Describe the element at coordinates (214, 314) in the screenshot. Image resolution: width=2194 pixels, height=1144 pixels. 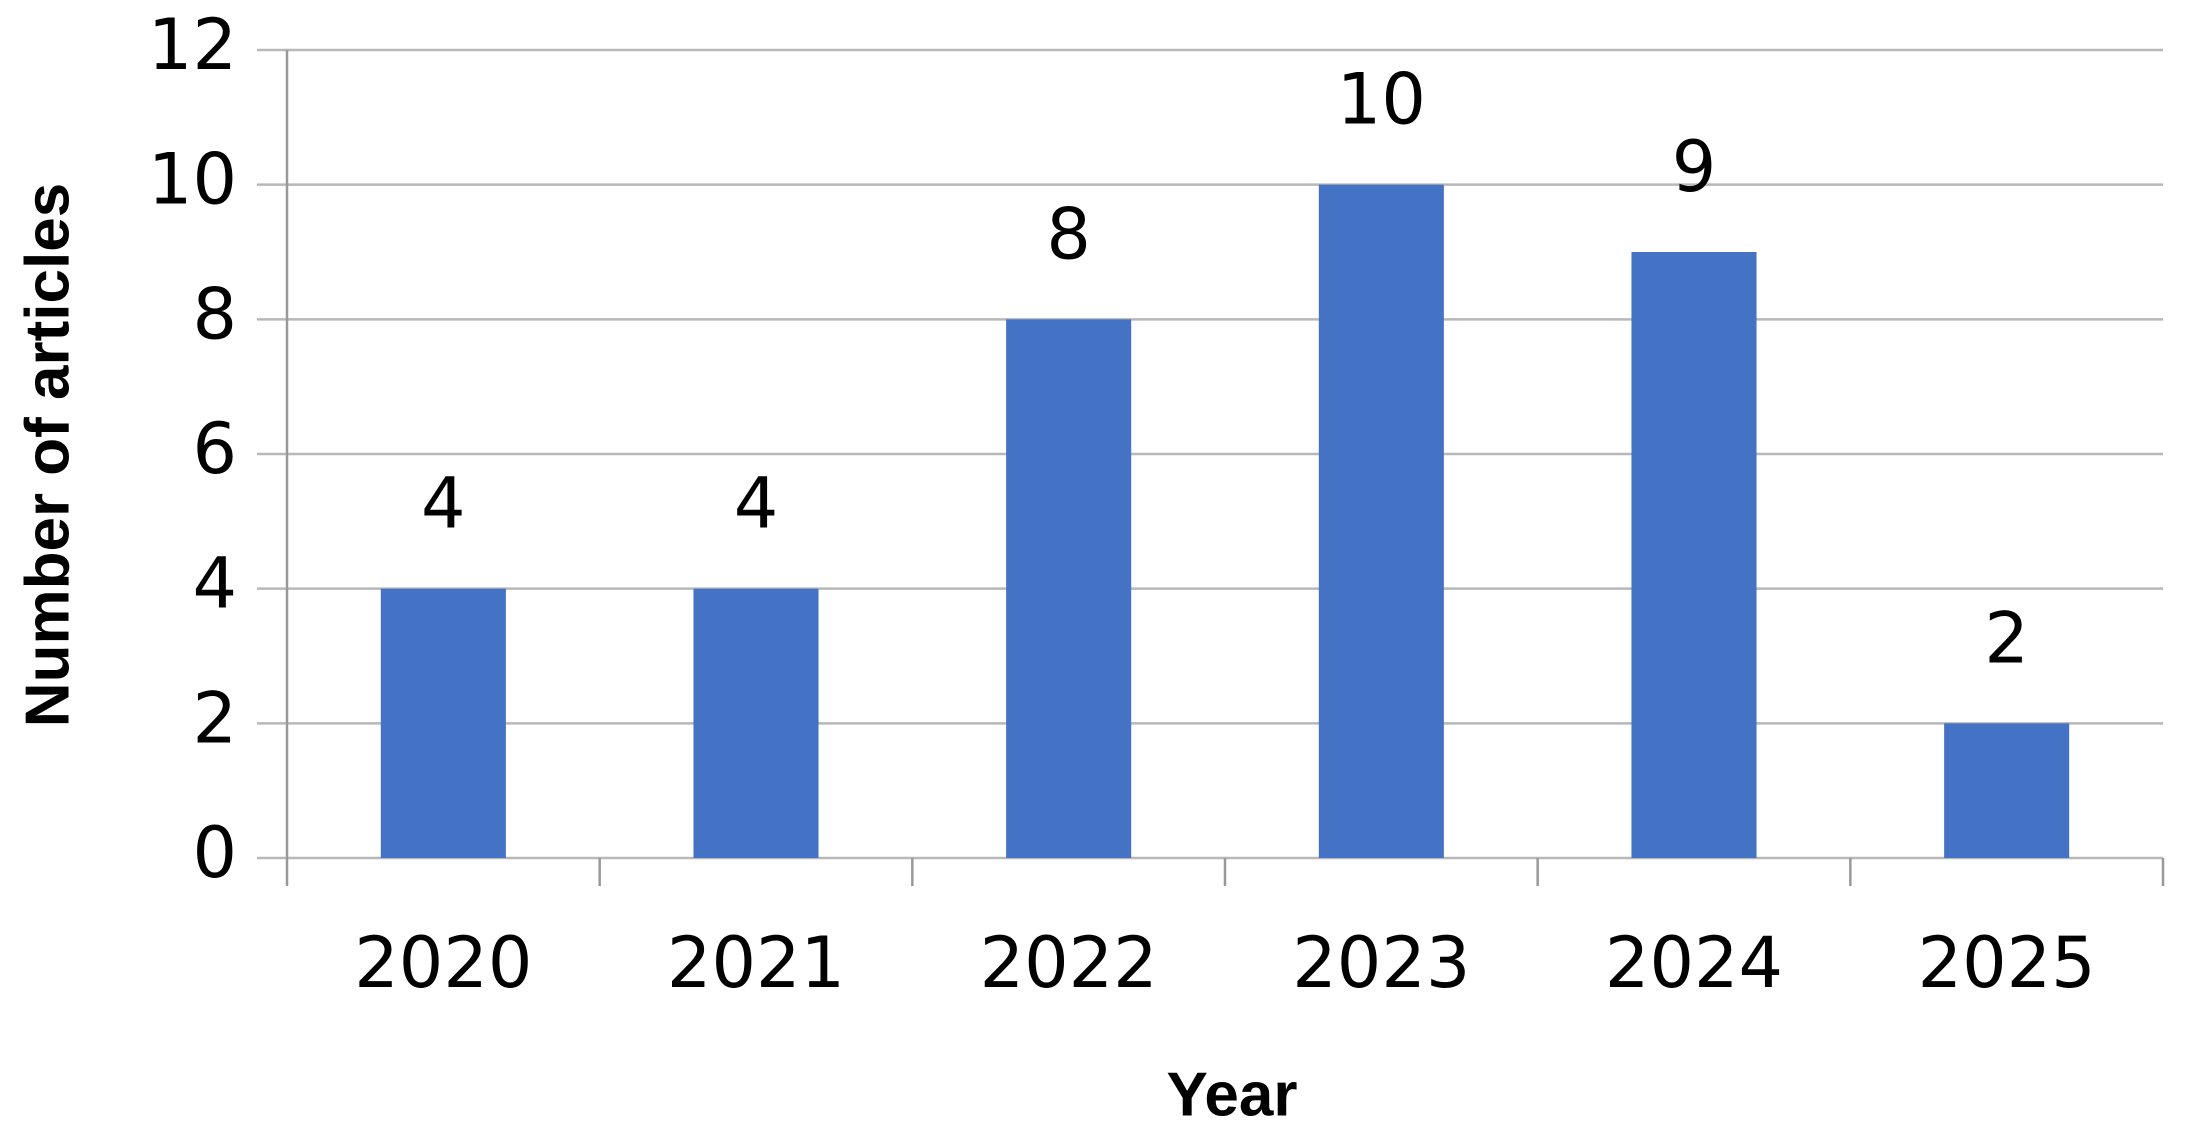
I see `y-tick-label: 8` at that location.